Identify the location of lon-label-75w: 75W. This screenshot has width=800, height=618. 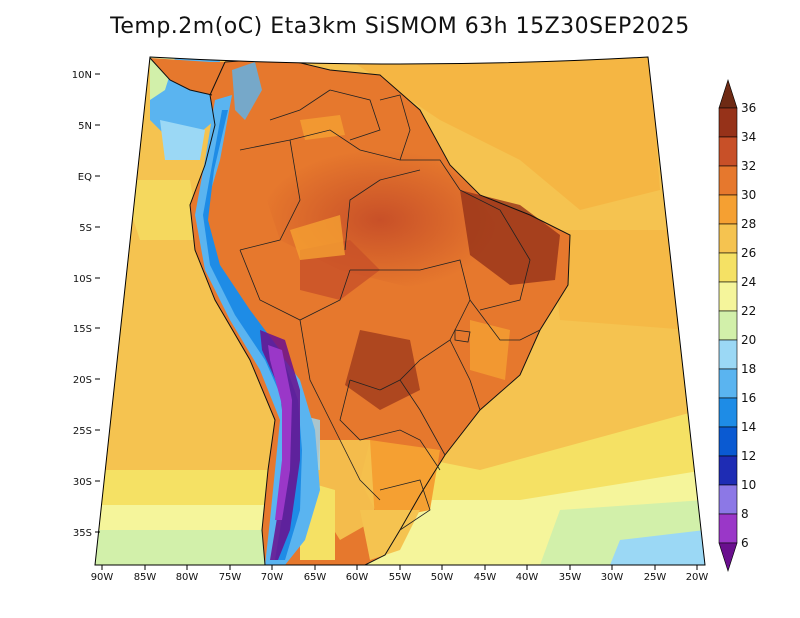
(230, 577).